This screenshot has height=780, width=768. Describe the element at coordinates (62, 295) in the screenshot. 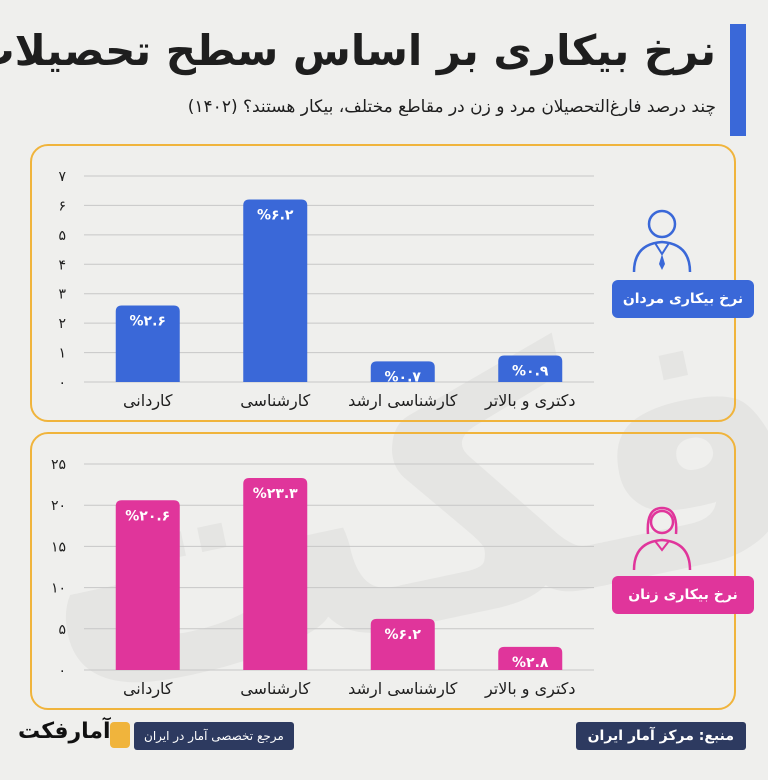

I see `y-tick-label: ۳` at that location.